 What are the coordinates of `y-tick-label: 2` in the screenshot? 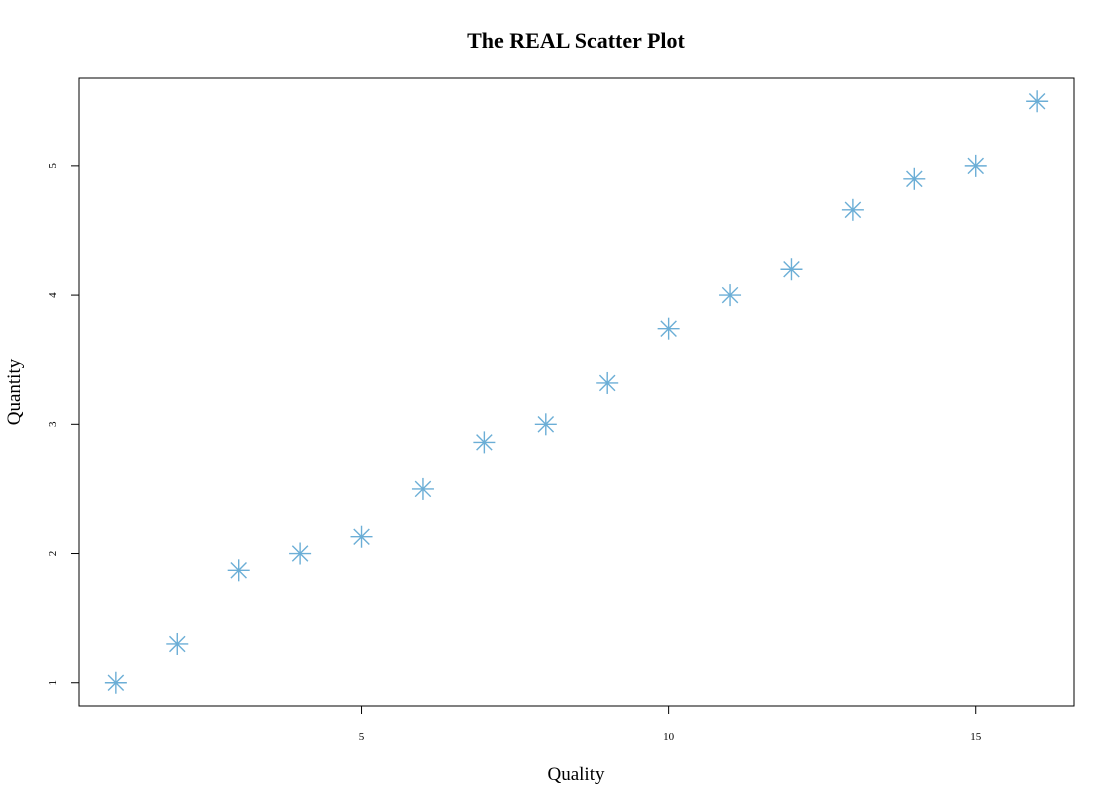 It's located at (53, 554).